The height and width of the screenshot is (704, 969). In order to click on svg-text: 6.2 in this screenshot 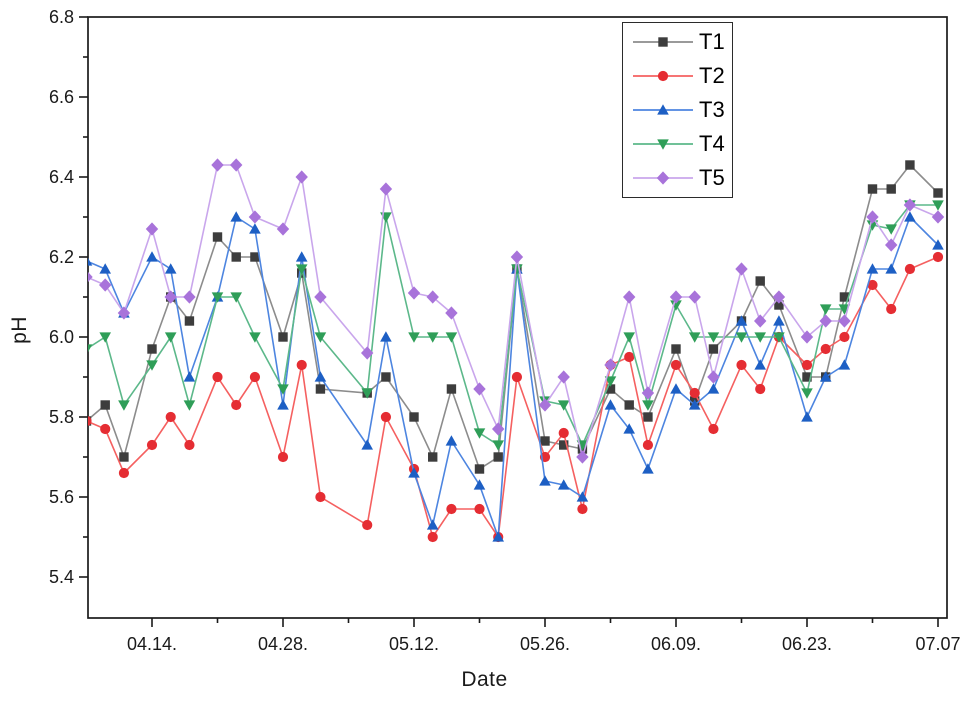, I will do `click(61, 257)`.